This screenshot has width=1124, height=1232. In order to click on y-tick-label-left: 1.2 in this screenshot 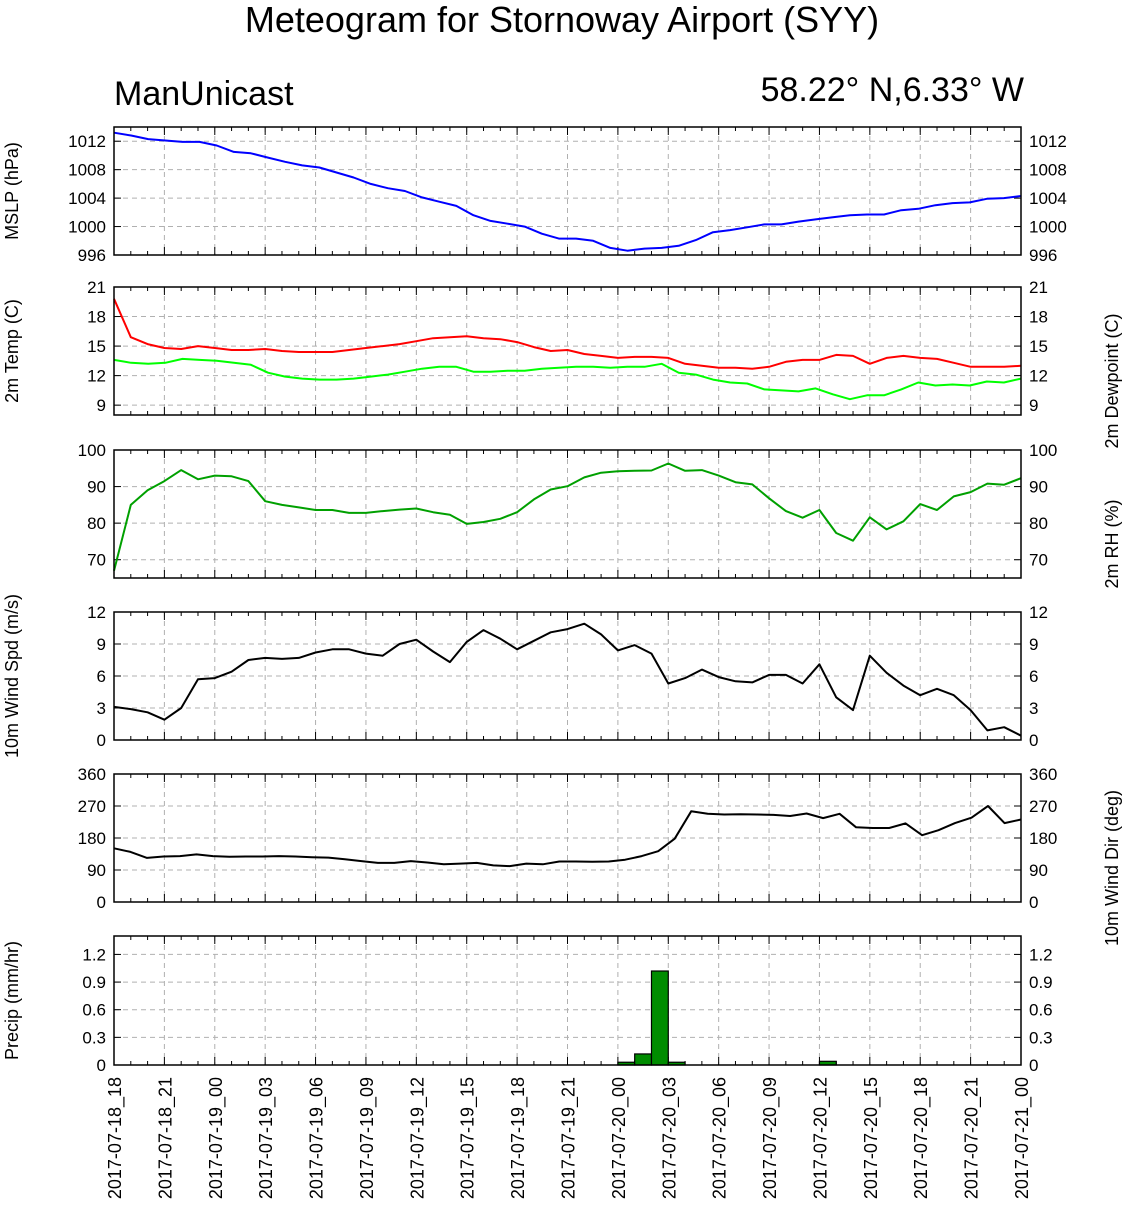, I will do `click(94, 954)`.